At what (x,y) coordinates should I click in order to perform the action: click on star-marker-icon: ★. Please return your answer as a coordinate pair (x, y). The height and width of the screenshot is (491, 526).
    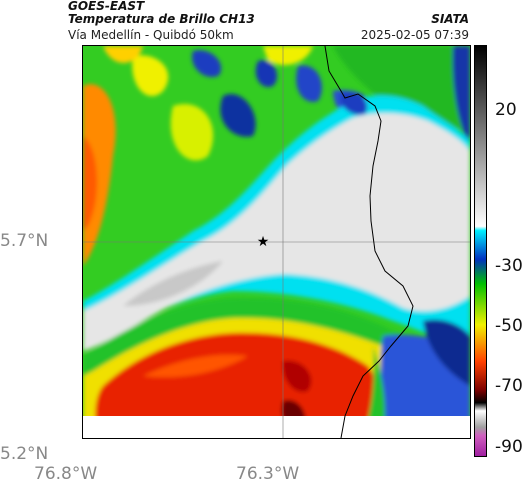
    Looking at the image, I should click on (263, 242).